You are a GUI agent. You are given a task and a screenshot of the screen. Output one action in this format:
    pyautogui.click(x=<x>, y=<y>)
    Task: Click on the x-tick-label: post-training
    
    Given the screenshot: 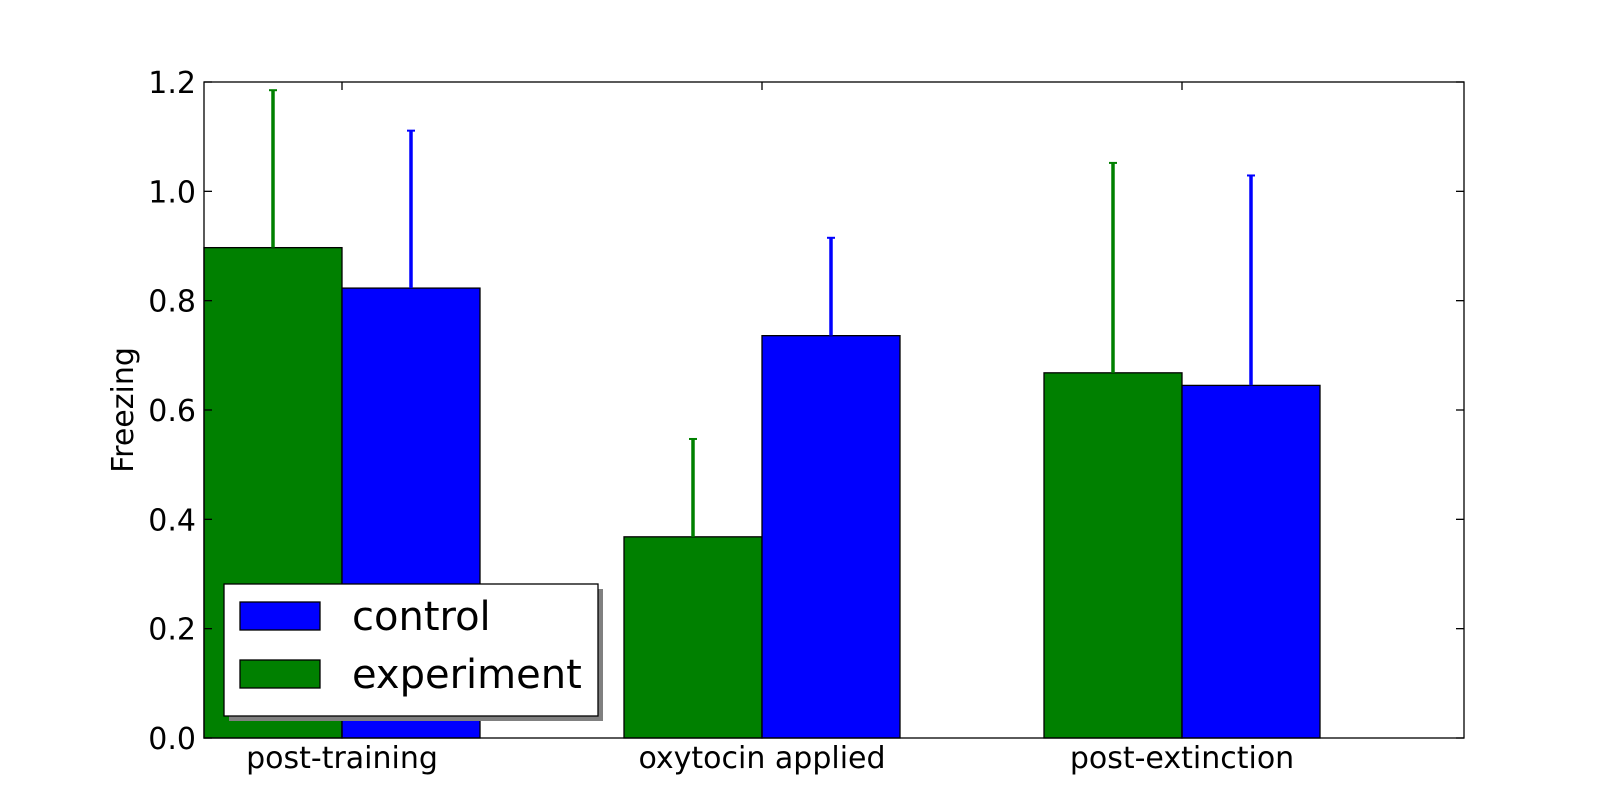 What is the action you would take?
    pyautogui.click(x=342, y=758)
    